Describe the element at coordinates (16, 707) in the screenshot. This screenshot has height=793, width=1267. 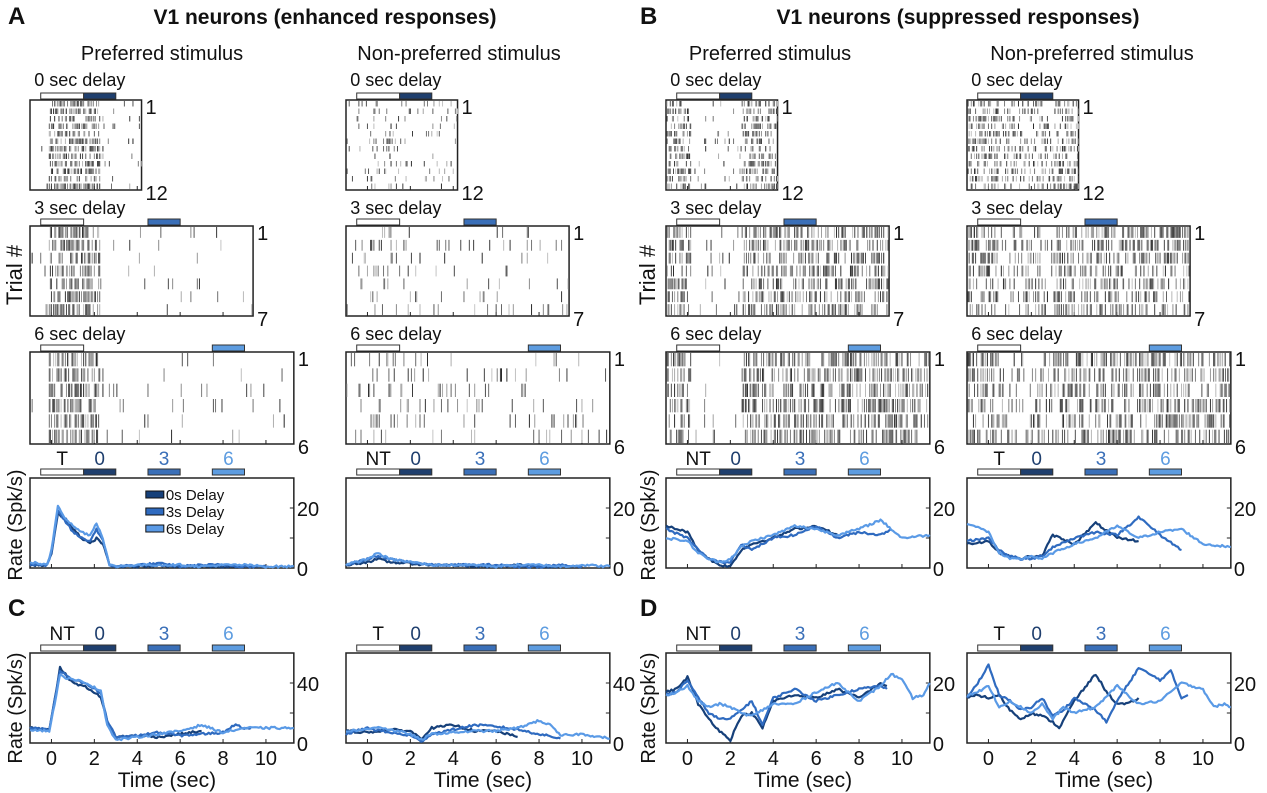
I see `rate-axis-label-c: Rate (Spk/s)` at that location.